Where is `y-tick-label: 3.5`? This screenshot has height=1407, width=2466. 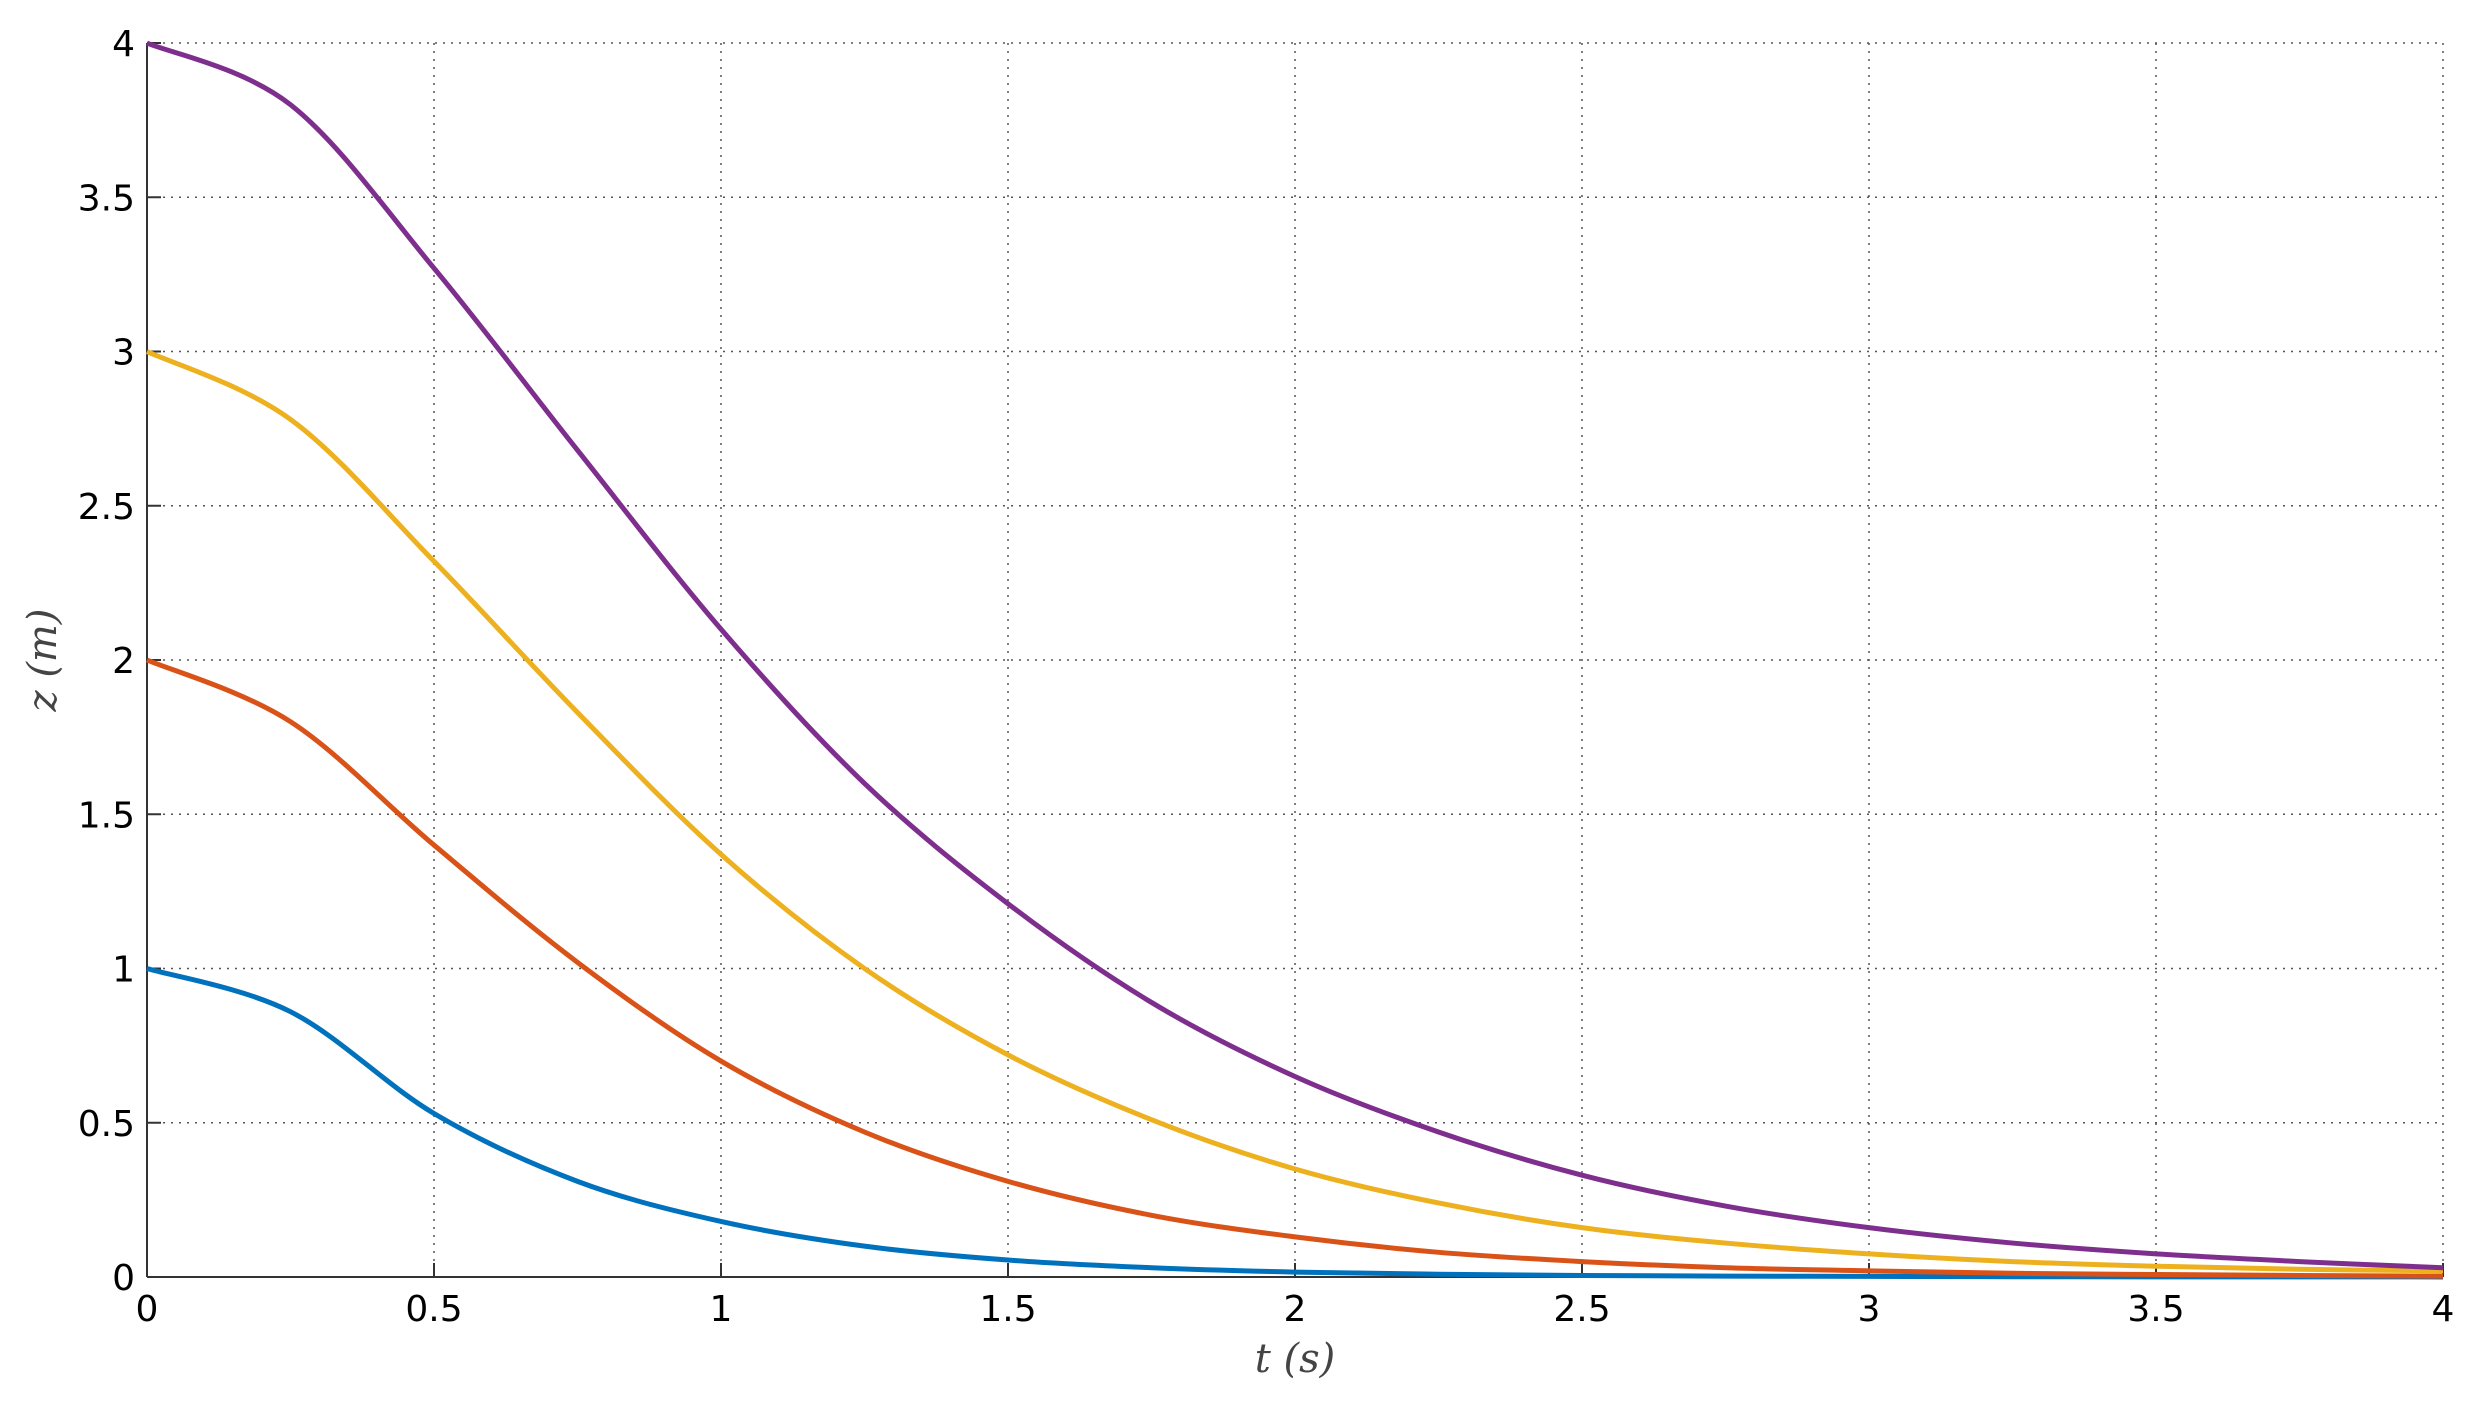 y-tick-label: 3.5 is located at coordinates (106, 198).